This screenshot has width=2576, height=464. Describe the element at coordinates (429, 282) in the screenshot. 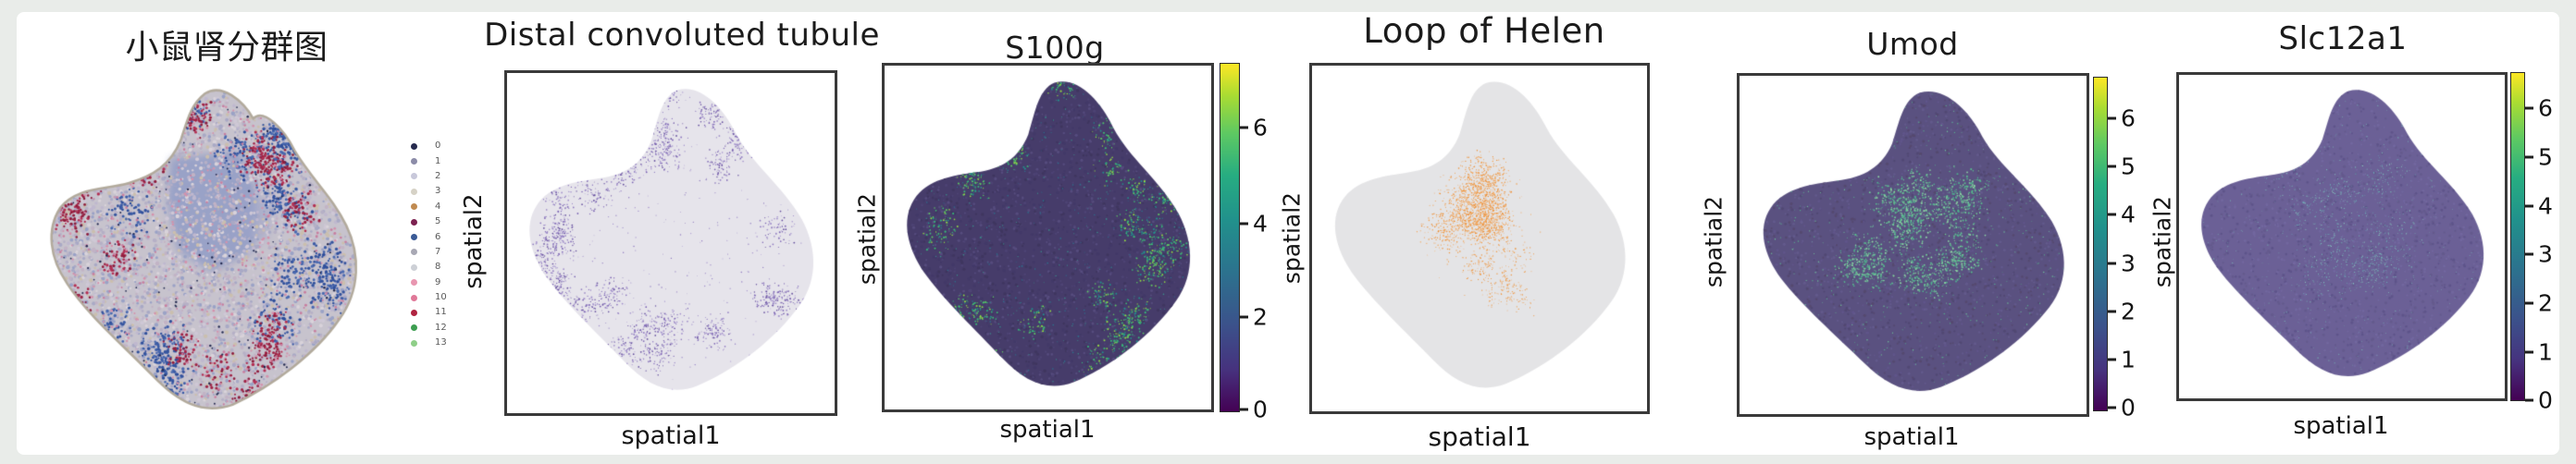

I see `legend-item: 9` at that location.